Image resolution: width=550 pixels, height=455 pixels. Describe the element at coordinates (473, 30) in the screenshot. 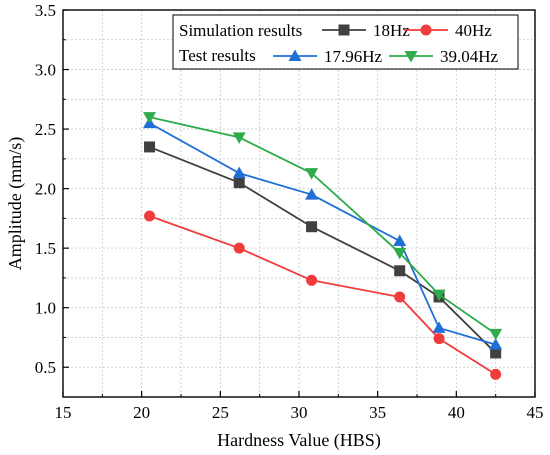

I see `legend-label: 40Hz` at that location.